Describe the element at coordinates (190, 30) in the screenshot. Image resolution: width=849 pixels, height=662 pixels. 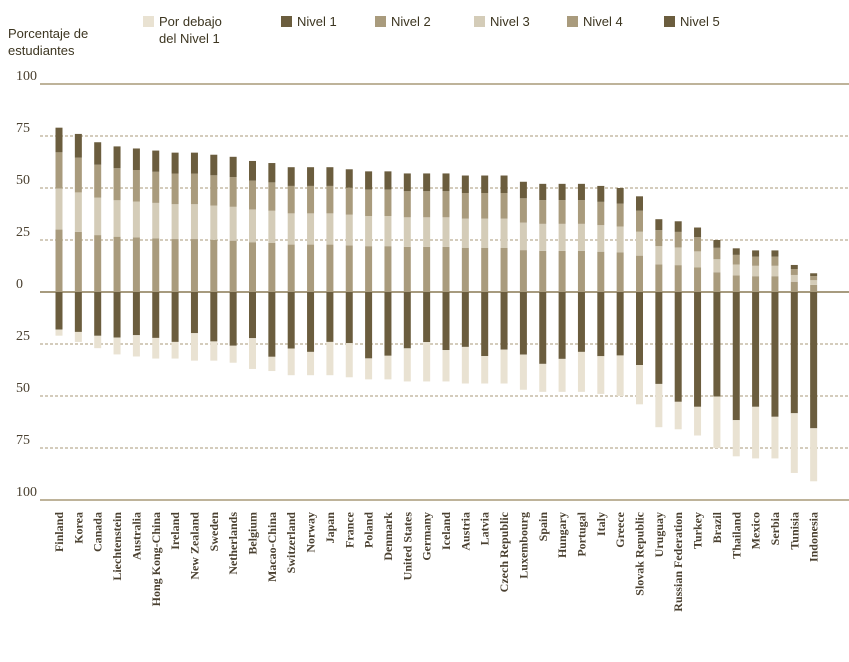
I see `legend-label-below-level1: Por debajo del Nivel 1` at that location.